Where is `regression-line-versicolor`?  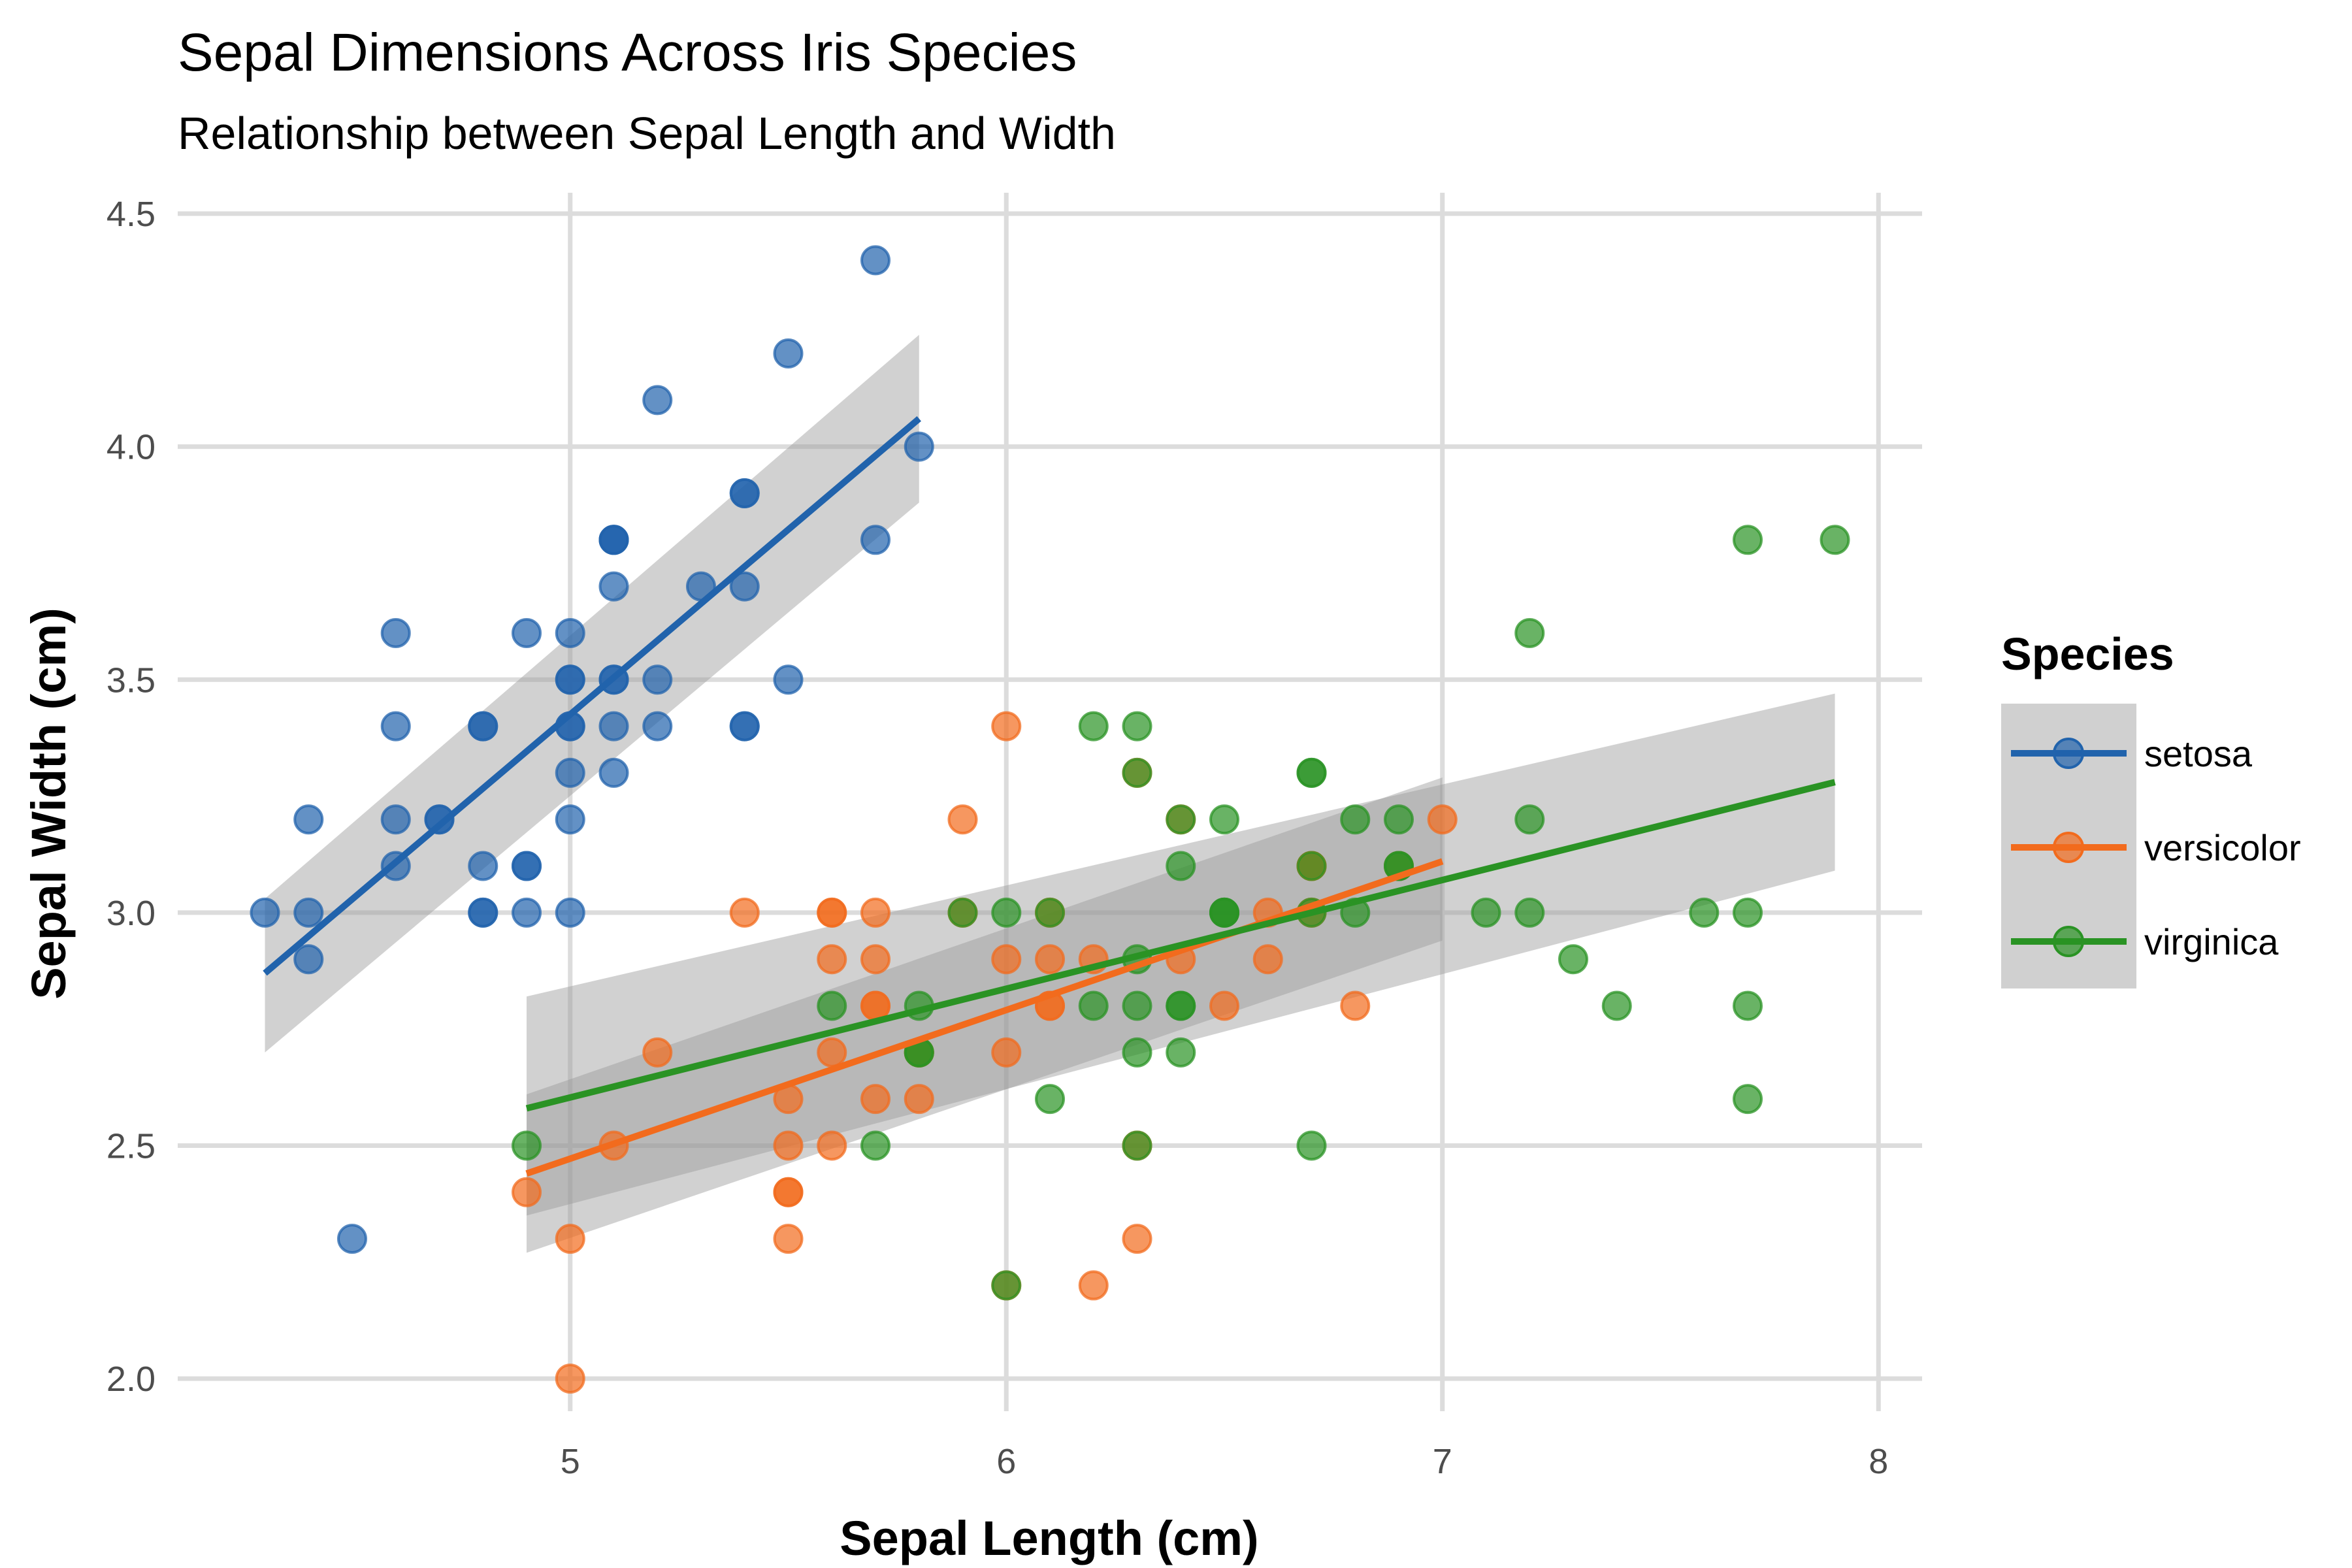 regression-line-versicolor is located at coordinates (984, 1017).